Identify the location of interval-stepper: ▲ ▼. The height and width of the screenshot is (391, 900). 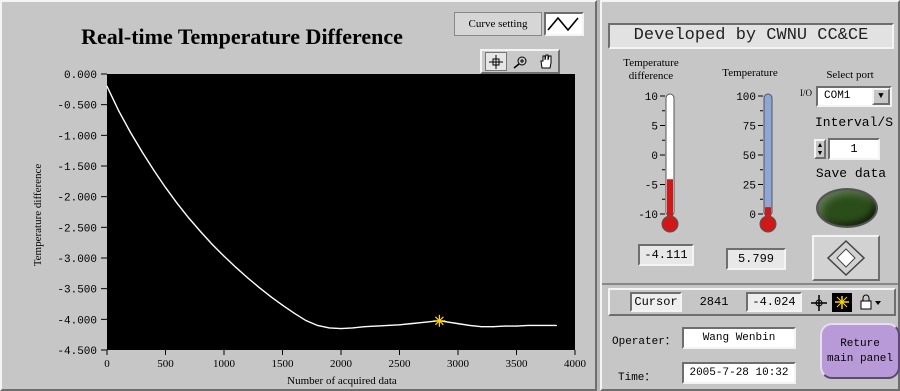
(820, 149).